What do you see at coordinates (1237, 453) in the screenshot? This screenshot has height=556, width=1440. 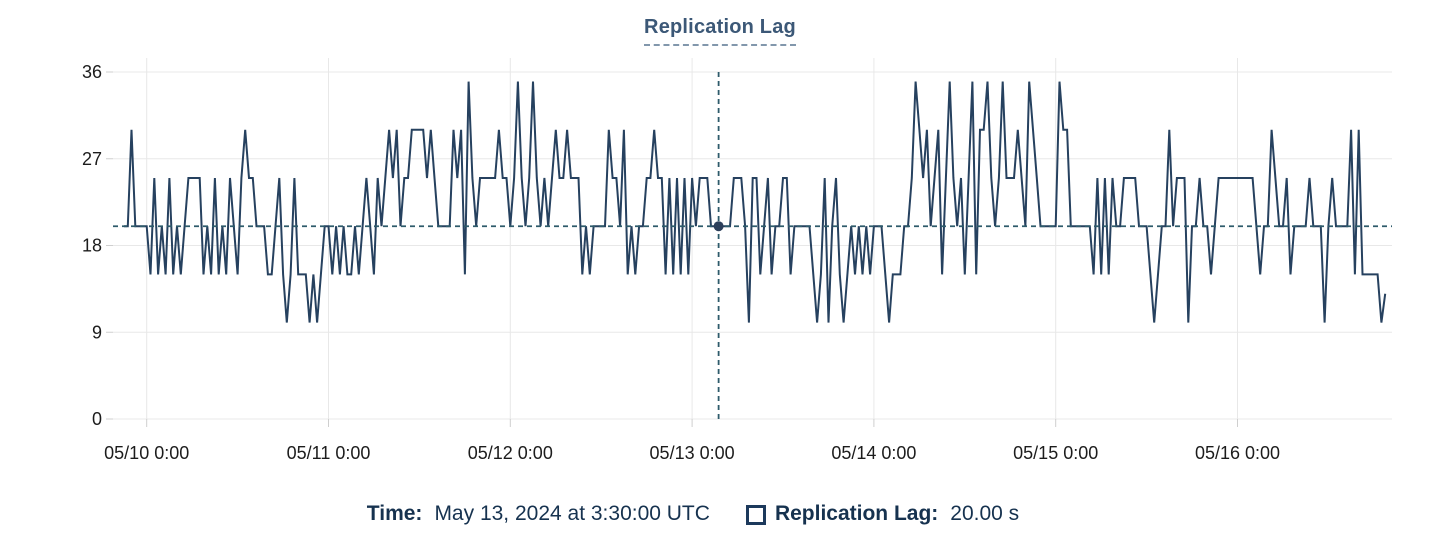 I see `x-tick-label: 05/16 0:00` at bounding box center [1237, 453].